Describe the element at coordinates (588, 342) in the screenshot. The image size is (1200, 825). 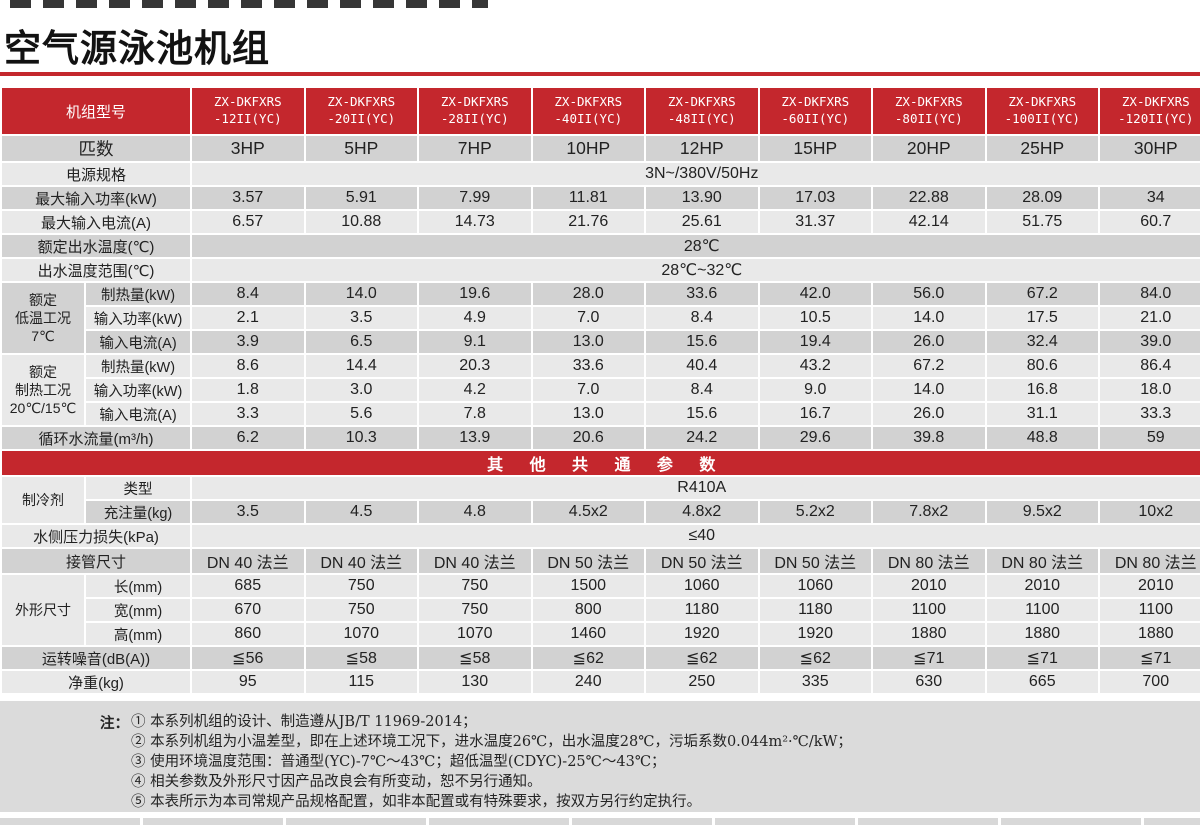
I see `value-cell: 13.0` at that location.